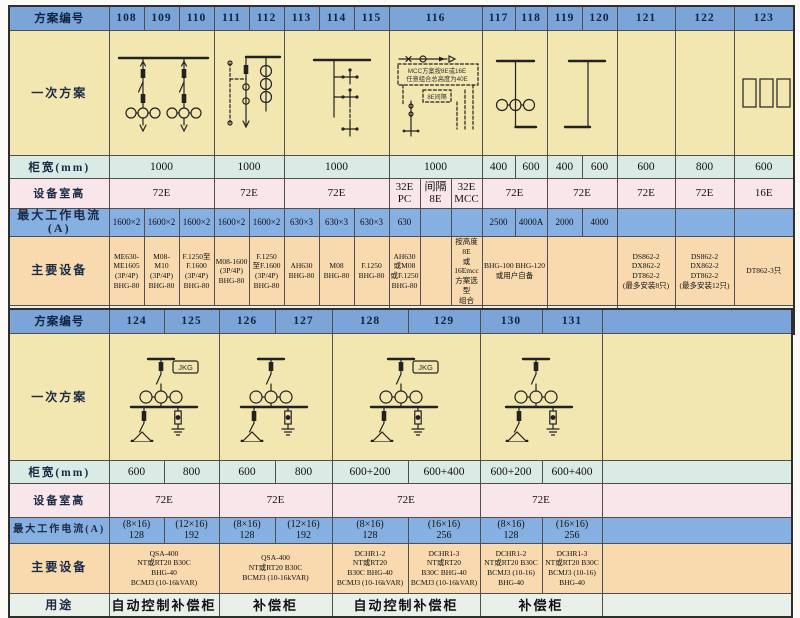  Describe the element at coordinates (406, 605) in the screenshot. I see `usage-cell-auto-comp2: 自动控制补偿柜` at that location.